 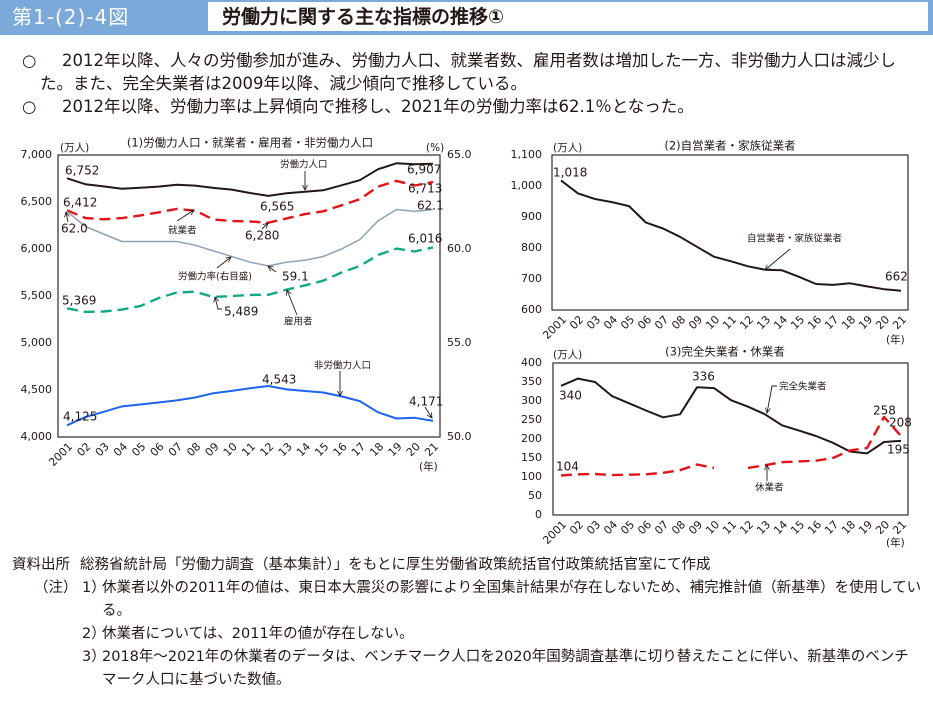 What do you see at coordinates (570, 173) in the screenshot?
I see `data-label: 1,018` at bounding box center [570, 173].